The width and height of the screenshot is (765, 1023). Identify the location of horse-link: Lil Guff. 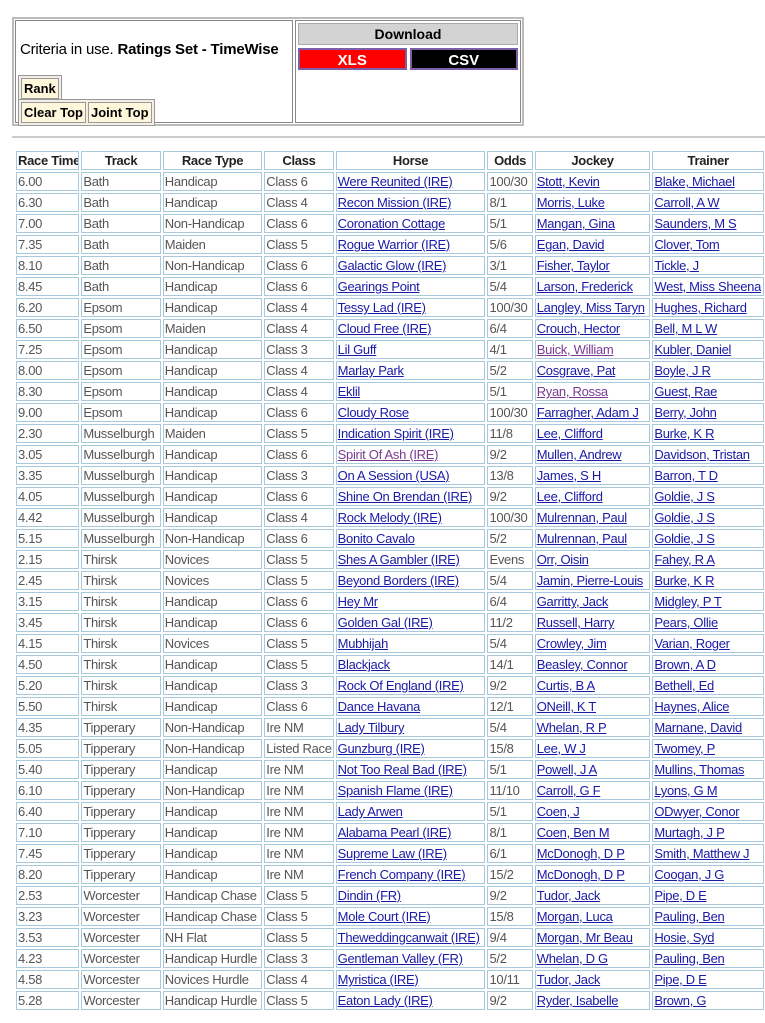
(357, 349).